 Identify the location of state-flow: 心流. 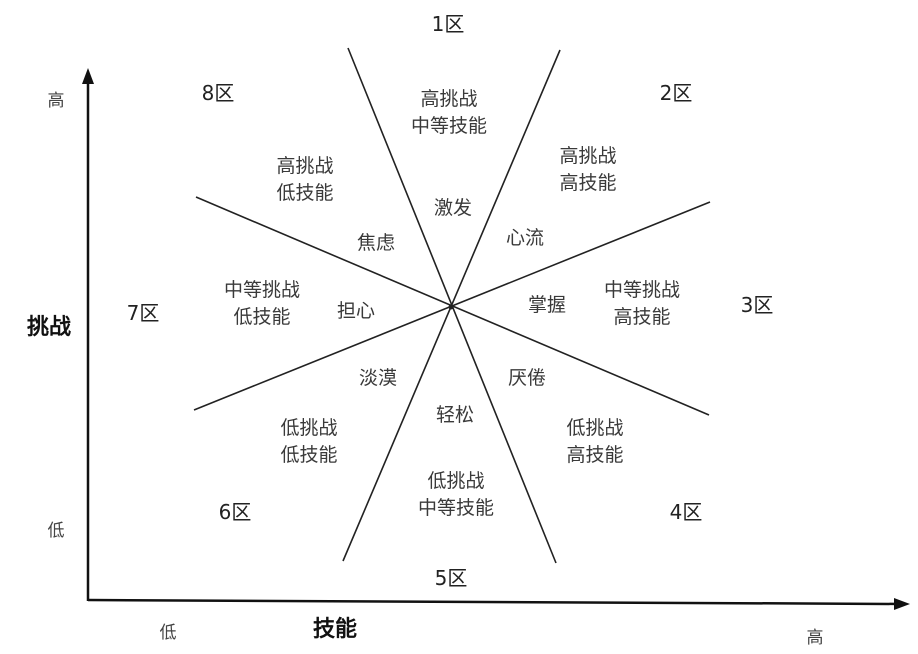
(525, 238).